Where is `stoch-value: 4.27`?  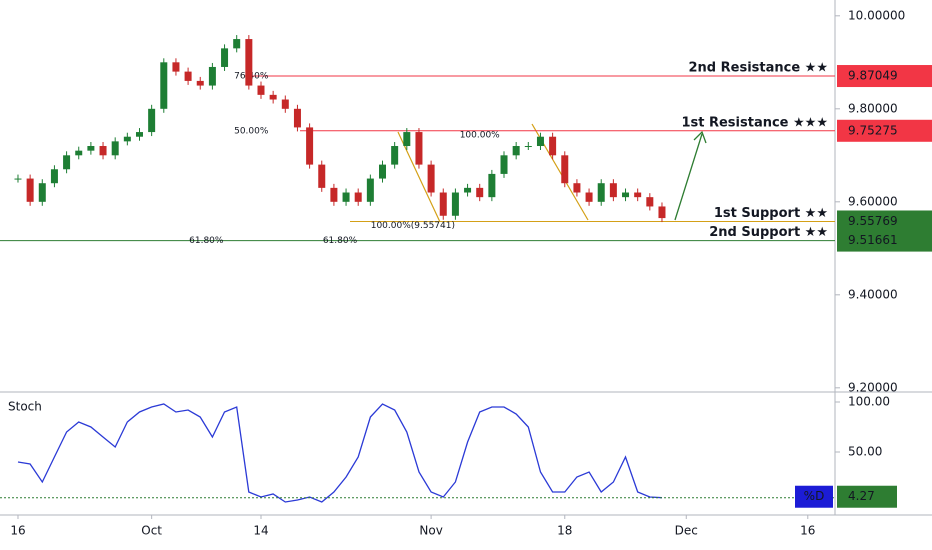 stoch-value: 4.27 is located at coordinates (861, 496).